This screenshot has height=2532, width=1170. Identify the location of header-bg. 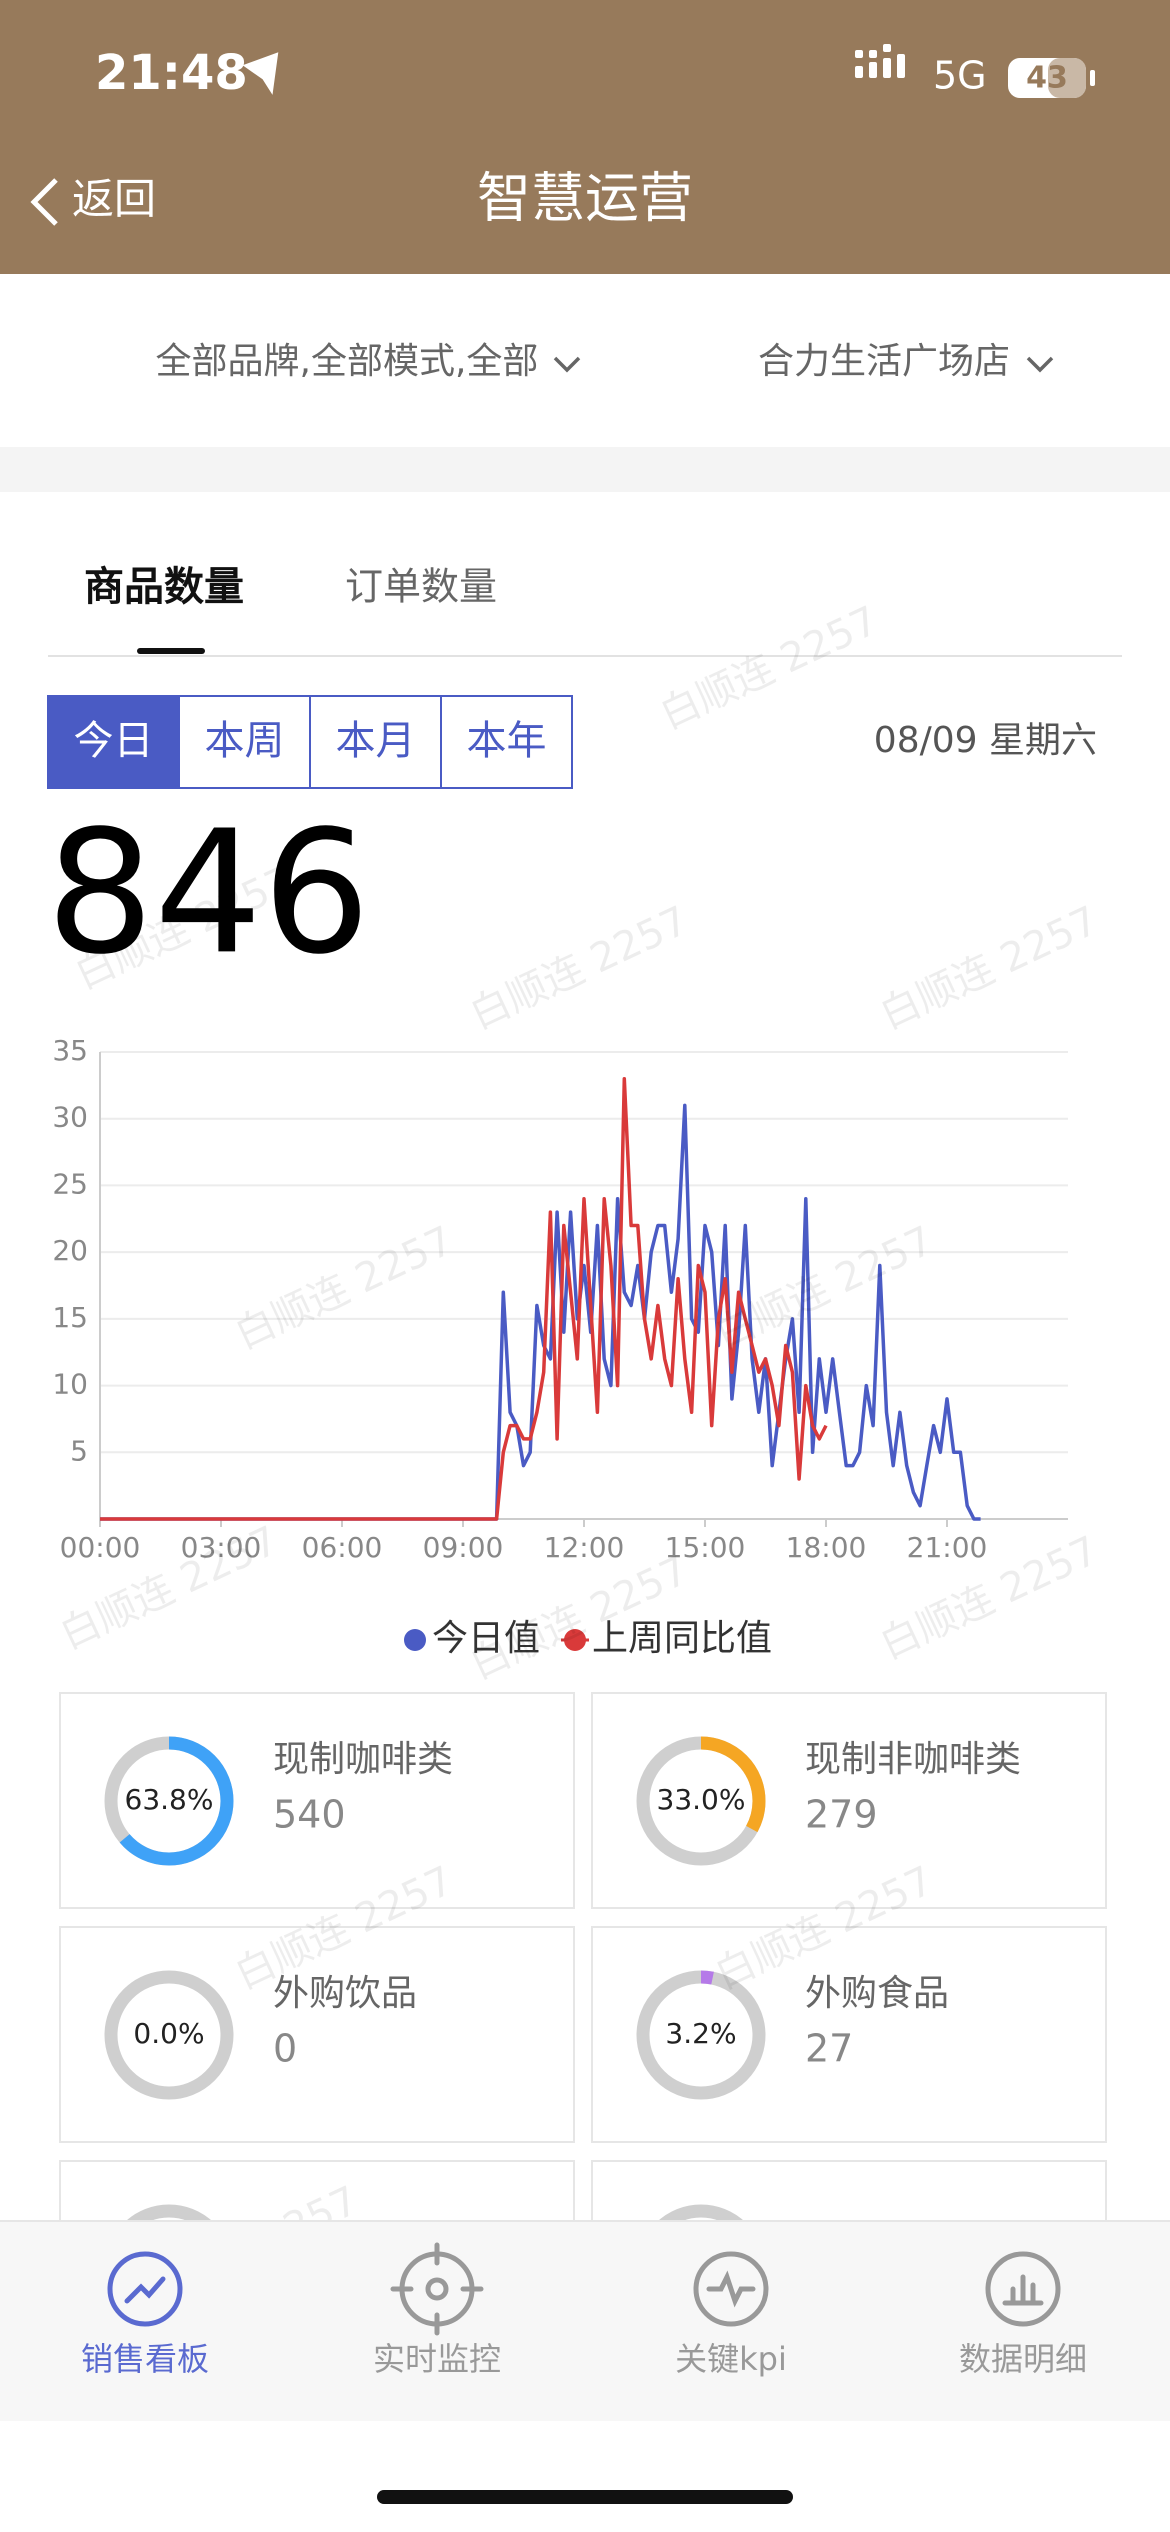
(585, 137).